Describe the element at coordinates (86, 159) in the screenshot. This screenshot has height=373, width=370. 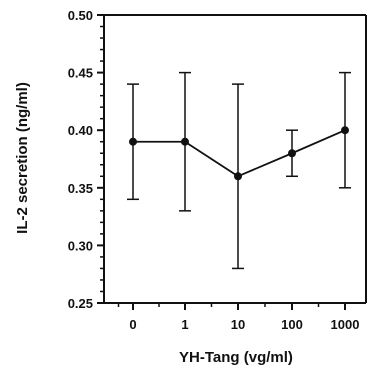
I see `y-ticks: 0.25 0.30 0.35 0.40 0.45 0.50` at that location.